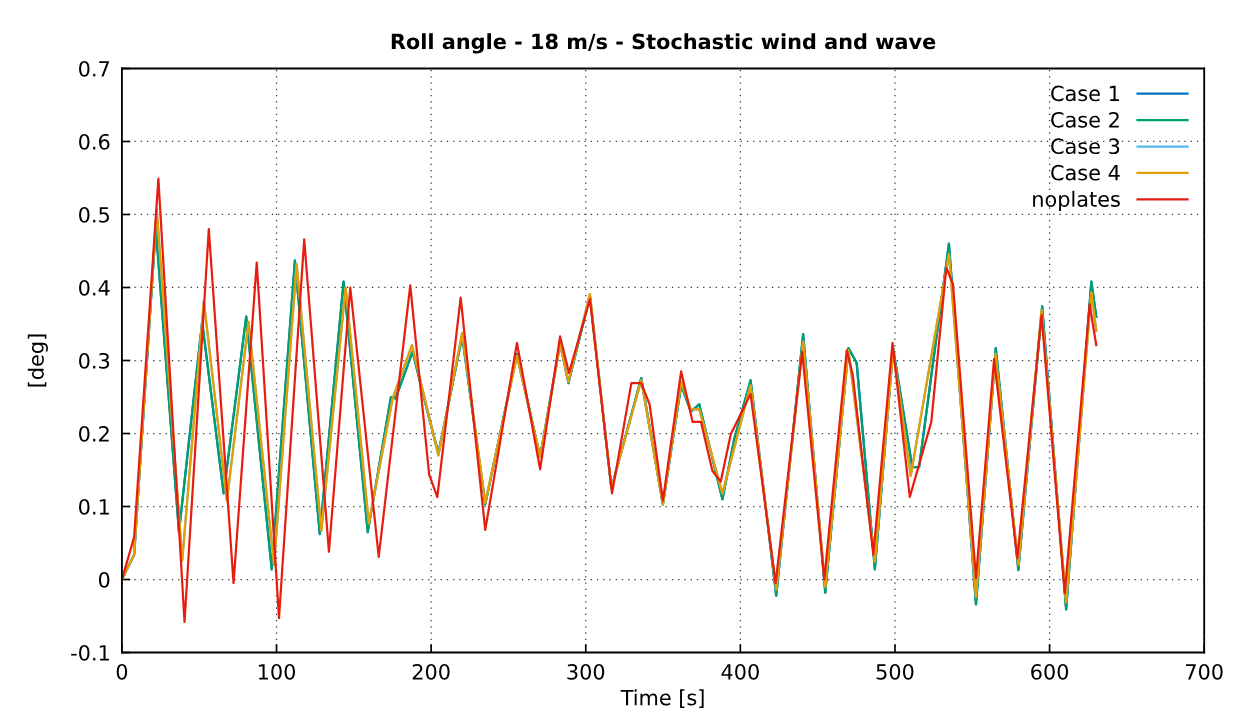  I want to click on x-tick-label: 700, so click(1204, 671).